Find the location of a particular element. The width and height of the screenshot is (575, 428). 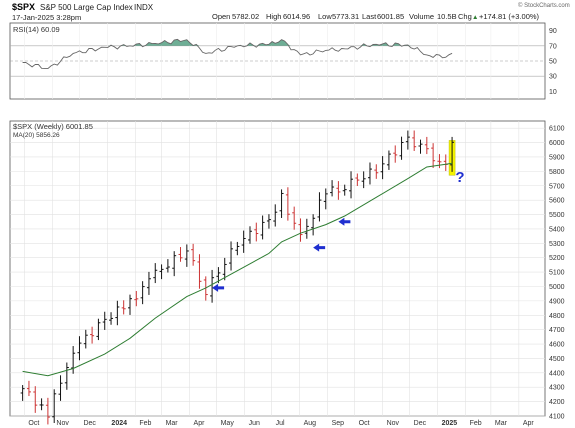

last-value: 6001.85 is located at coordinates (390, 16).